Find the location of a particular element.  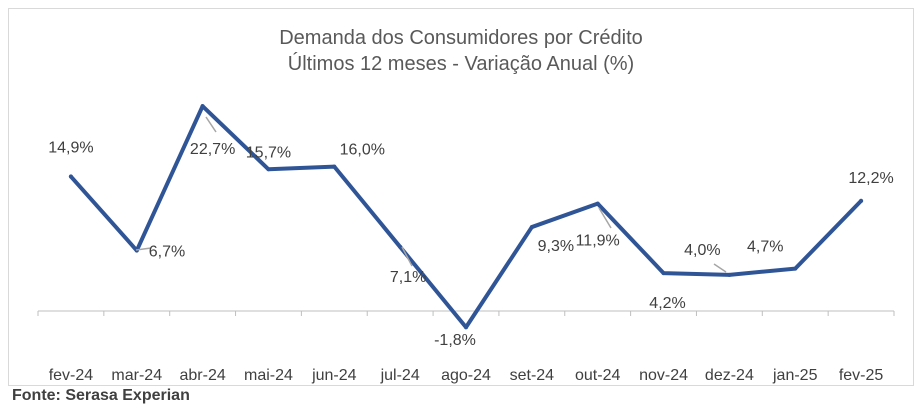

x-tick-label: fev-25 is located at coordinates (861, 375).